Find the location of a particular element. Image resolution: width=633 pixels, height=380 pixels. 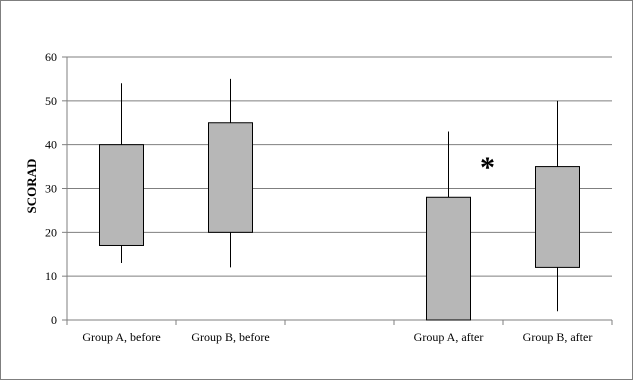

y-tick-label: 50 is located at coordinates (51, 101).